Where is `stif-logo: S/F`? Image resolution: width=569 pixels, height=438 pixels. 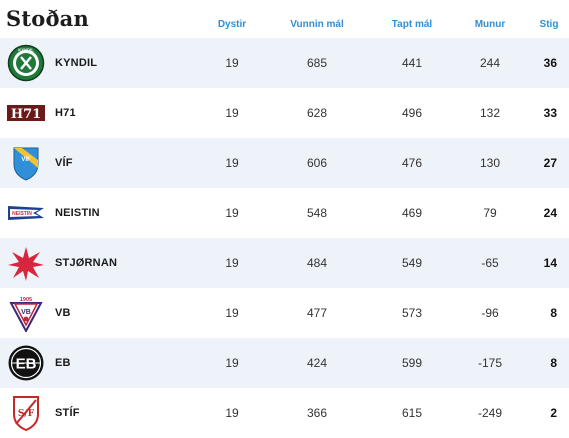 stif-logo: S/F is located at coordinates (26, 413).